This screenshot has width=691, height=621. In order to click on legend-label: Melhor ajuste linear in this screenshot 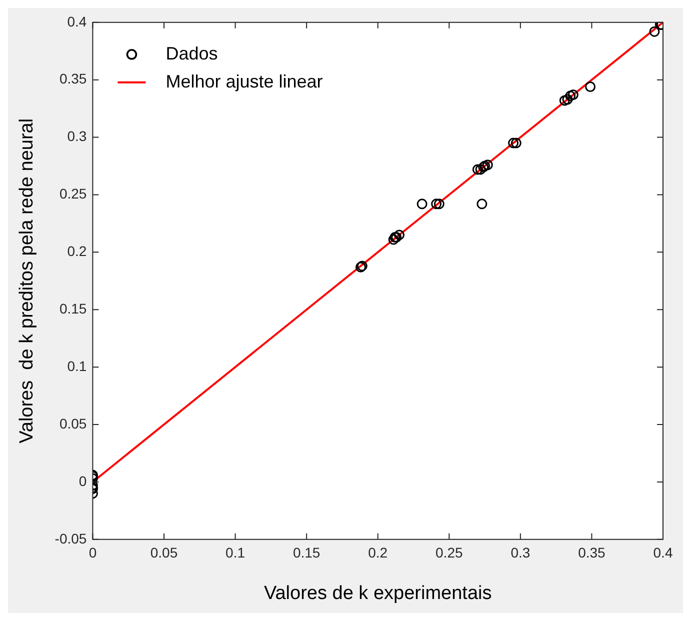, I will do `click(244, 81)`.